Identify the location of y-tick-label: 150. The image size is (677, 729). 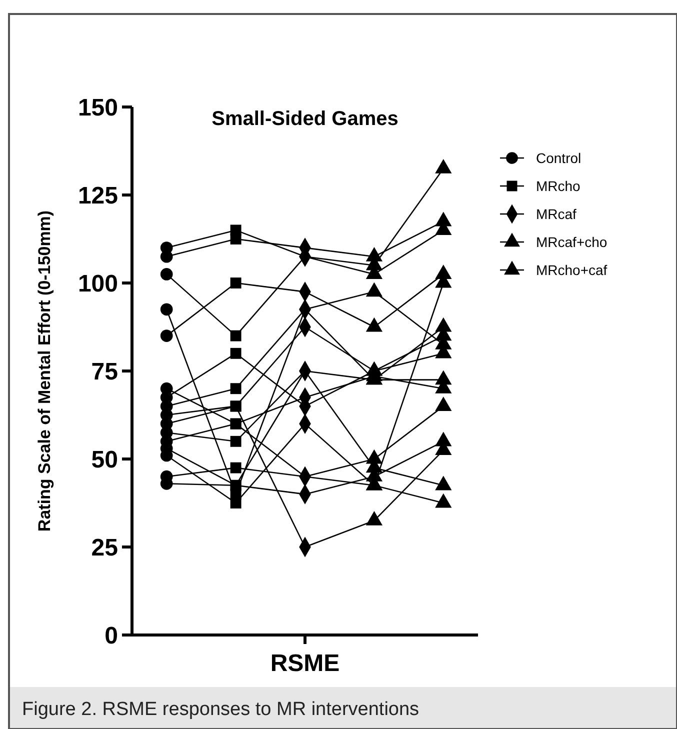
(98, 108).